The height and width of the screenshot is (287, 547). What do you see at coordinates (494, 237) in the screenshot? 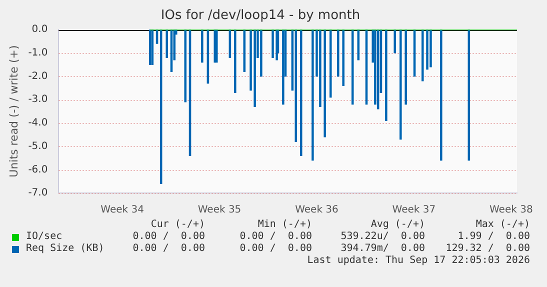
I see `text: 1.99 / 0.00` at bounding box center [494, 237].